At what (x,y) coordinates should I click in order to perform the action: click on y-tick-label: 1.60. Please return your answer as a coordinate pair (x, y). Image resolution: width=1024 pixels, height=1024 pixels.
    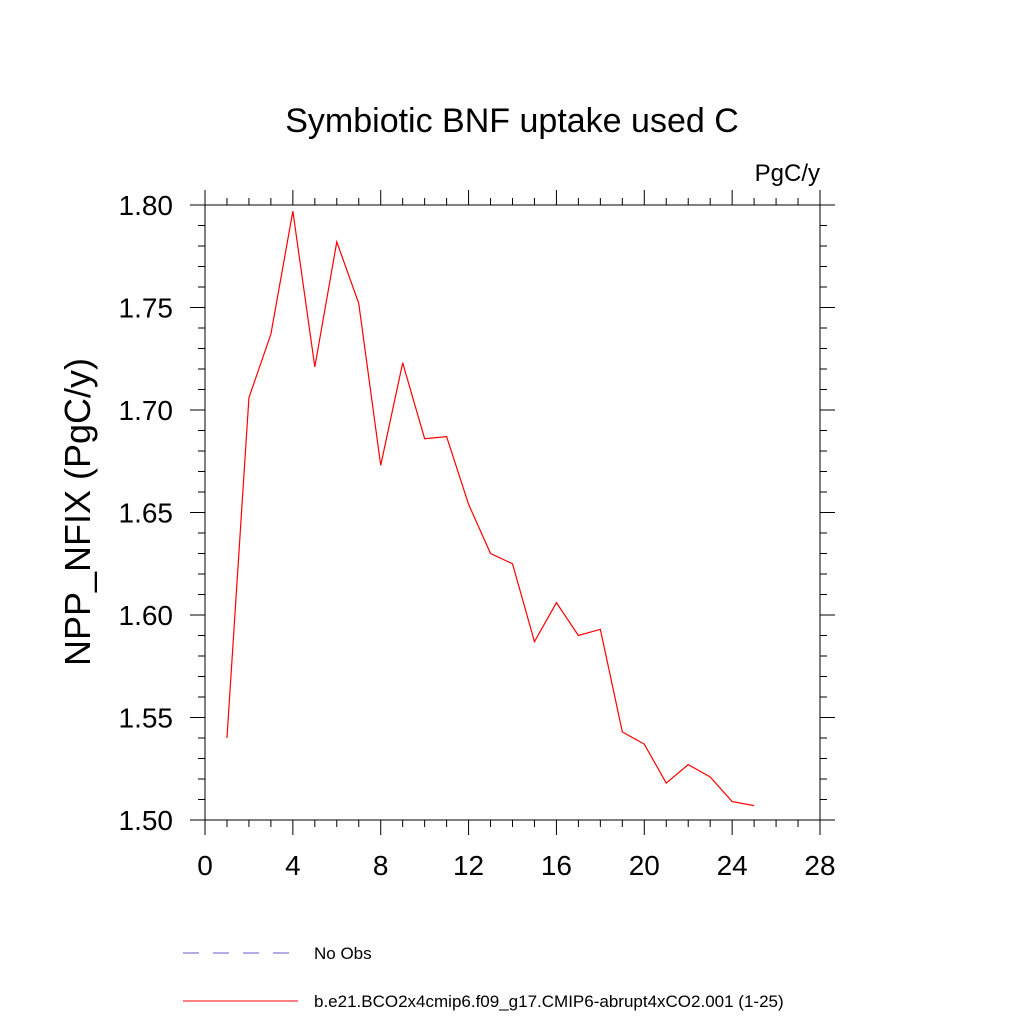
    Looking at the image, I should click on (146, 615).